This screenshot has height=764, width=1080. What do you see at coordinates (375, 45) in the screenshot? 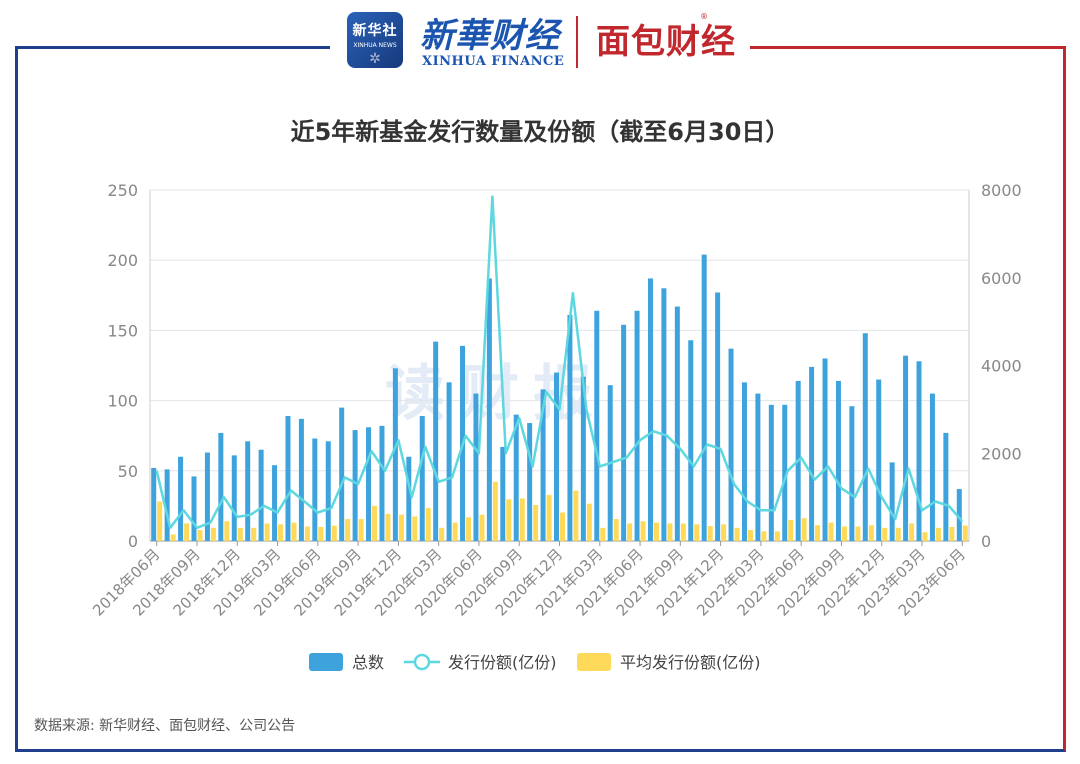
I see `xinhua-badge-en: XINHUA NEWS` at bounding box center [375, 45].